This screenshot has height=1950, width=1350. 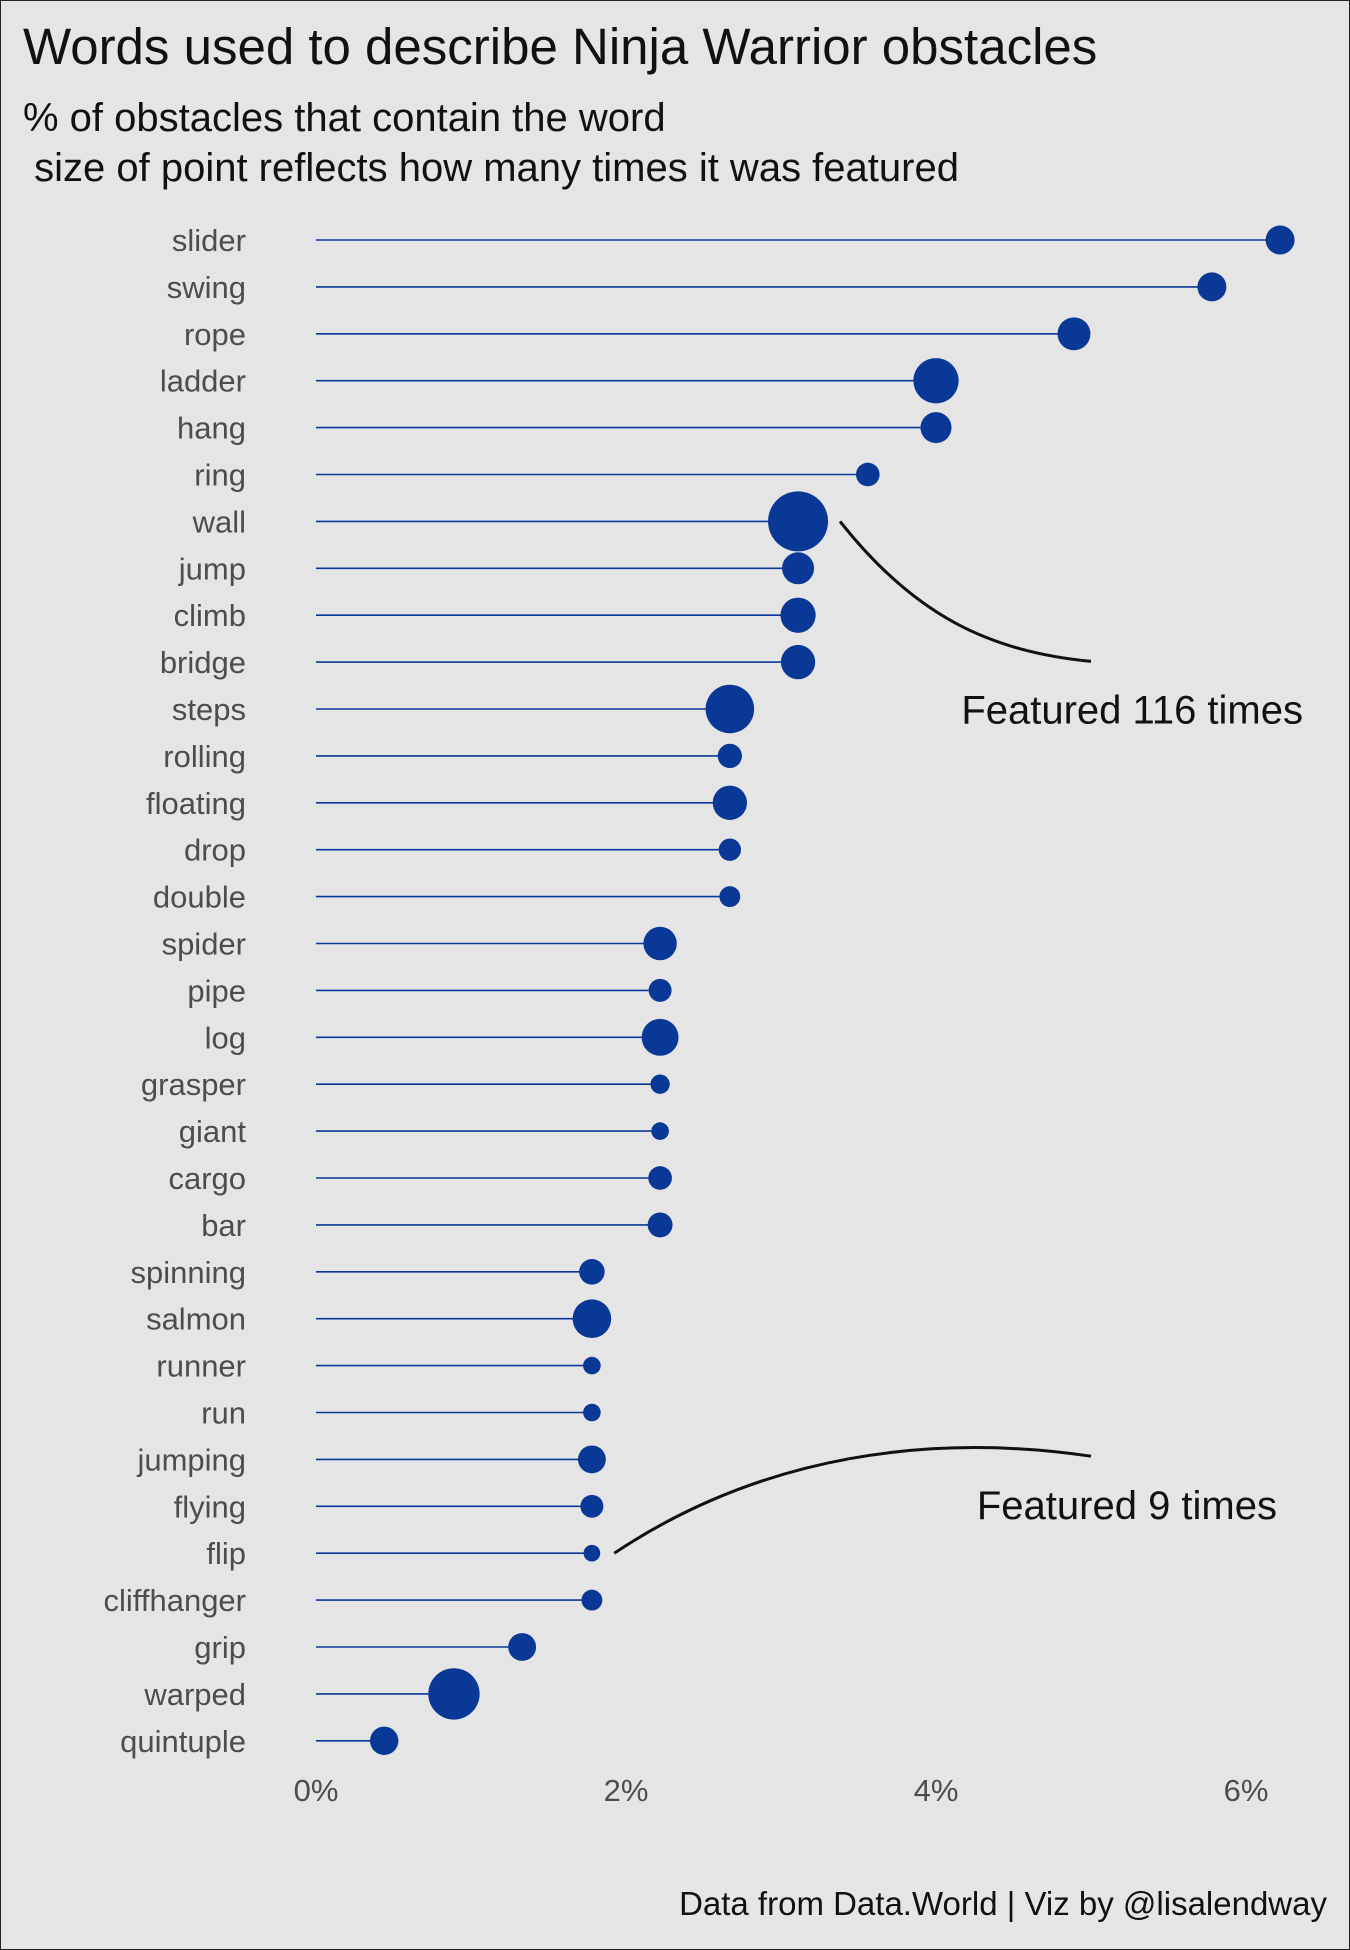 I want to click on category-label: double, so click(x=199, y=897).